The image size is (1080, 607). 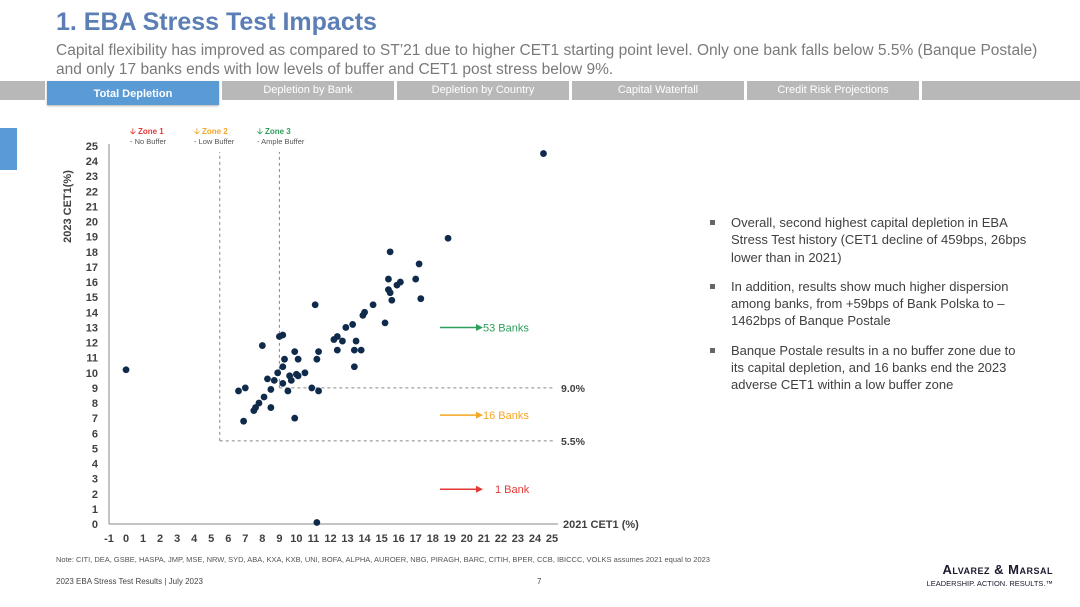 What do you see at coordinates (92, 177) in the screenshot?
I see `y-tick-label: 23` at bounding box center [92, 177].